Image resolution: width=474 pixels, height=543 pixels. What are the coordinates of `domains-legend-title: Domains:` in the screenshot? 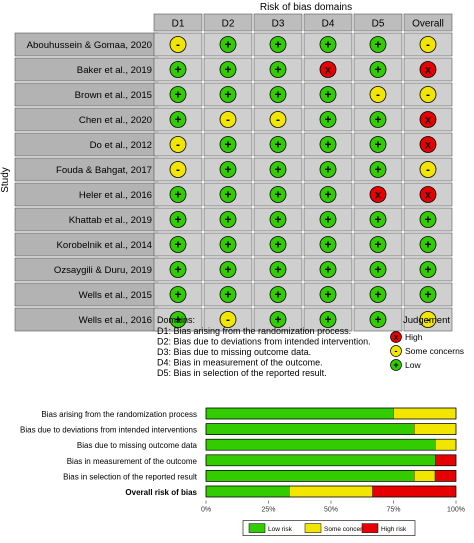 It's located at (176, 320).